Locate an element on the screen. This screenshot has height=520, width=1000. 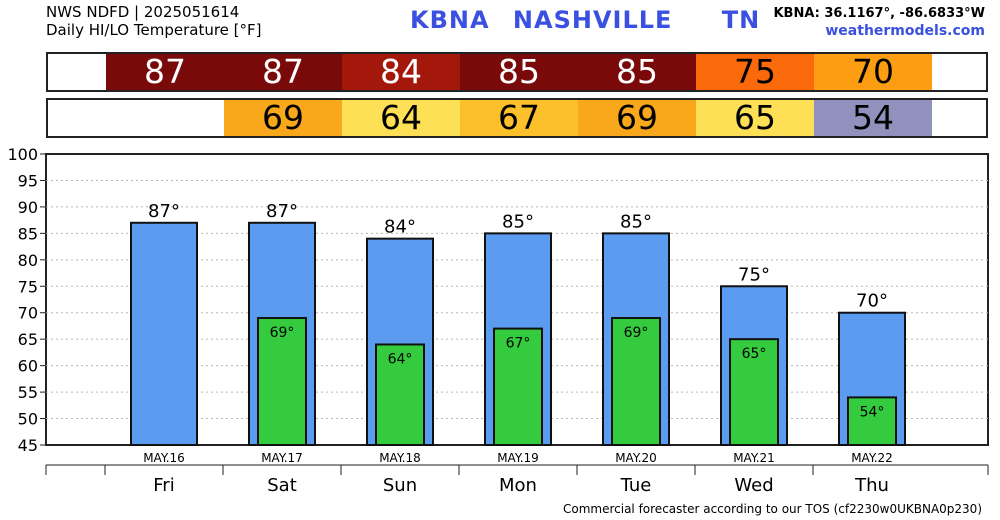
date-label: MAY.18 is located at coordinates (400, 458).